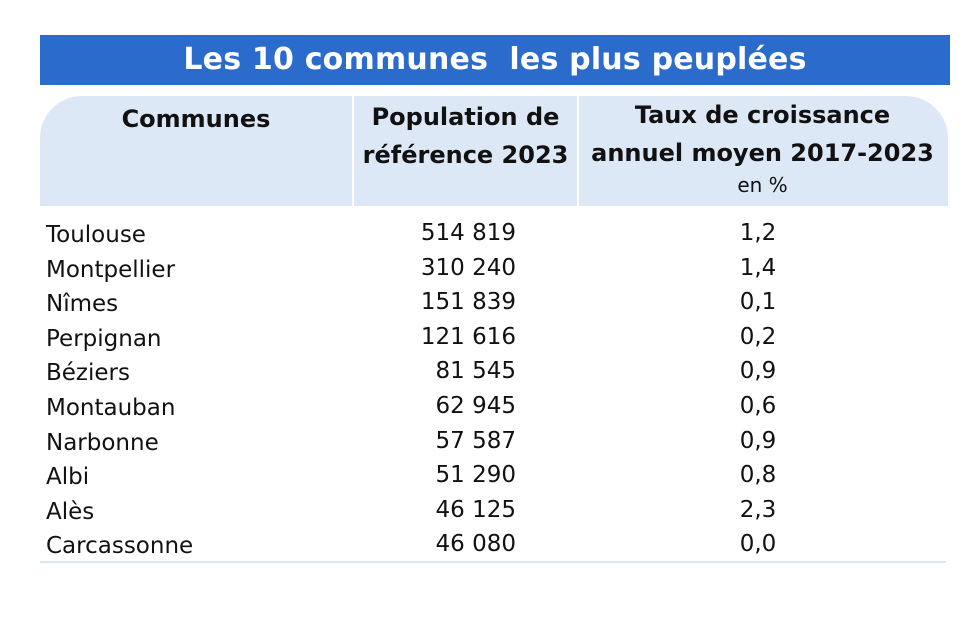 The width and height of the screenshot is (960, 640). Describe the element at coordinates (104, 338) in the screenshot. I see `commune-cell: Perpignan` at that location.